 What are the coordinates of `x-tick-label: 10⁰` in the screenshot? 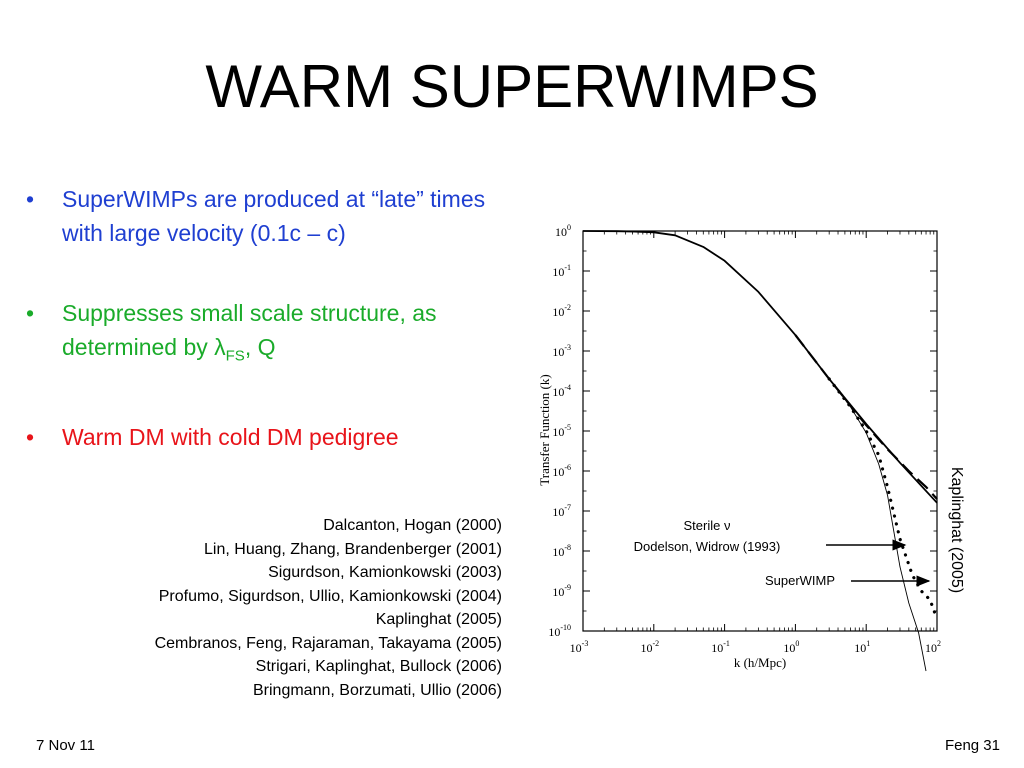 It's located at (791, 647).